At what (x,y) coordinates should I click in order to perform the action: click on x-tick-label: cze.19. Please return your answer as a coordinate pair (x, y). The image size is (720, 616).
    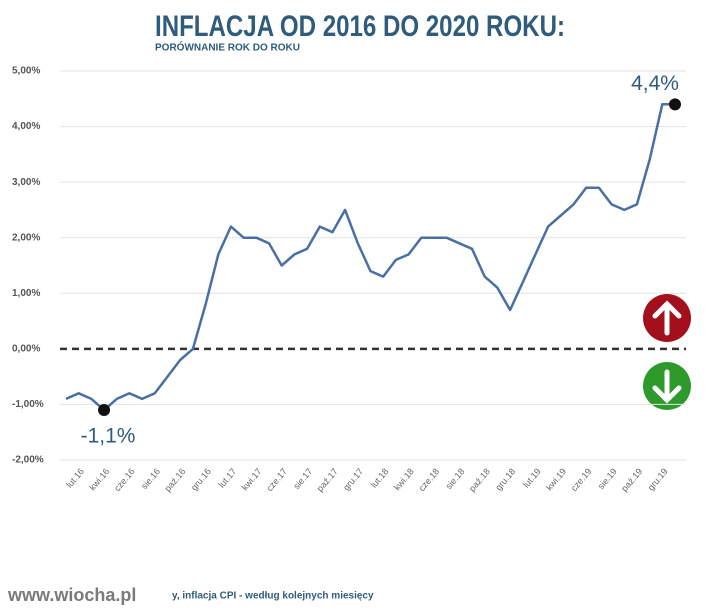
    Looking at the image, I should click on (581, 479).